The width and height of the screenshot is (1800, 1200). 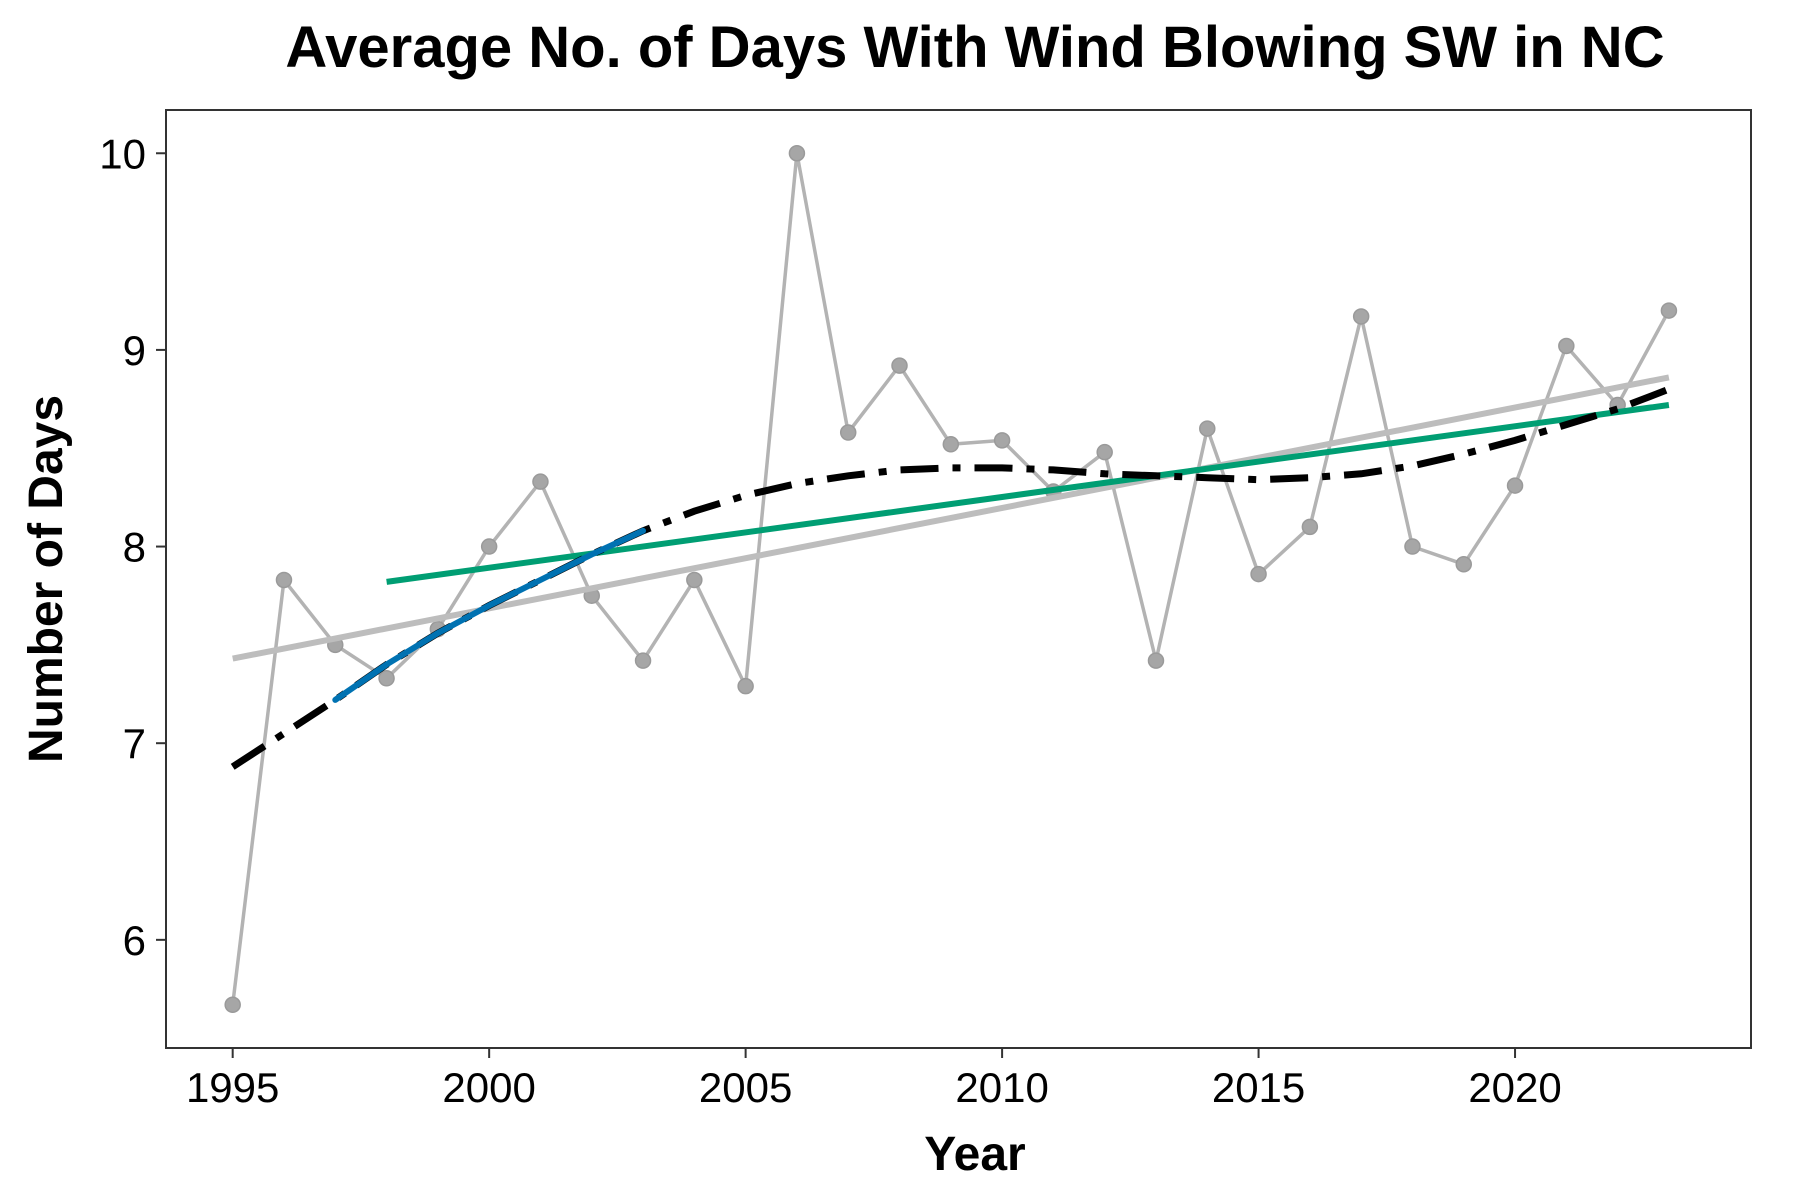 What do you see at coordinates (134, 350) in the screenshot?
I see `y-tick-label: 9` at bounding box center [134, 350].